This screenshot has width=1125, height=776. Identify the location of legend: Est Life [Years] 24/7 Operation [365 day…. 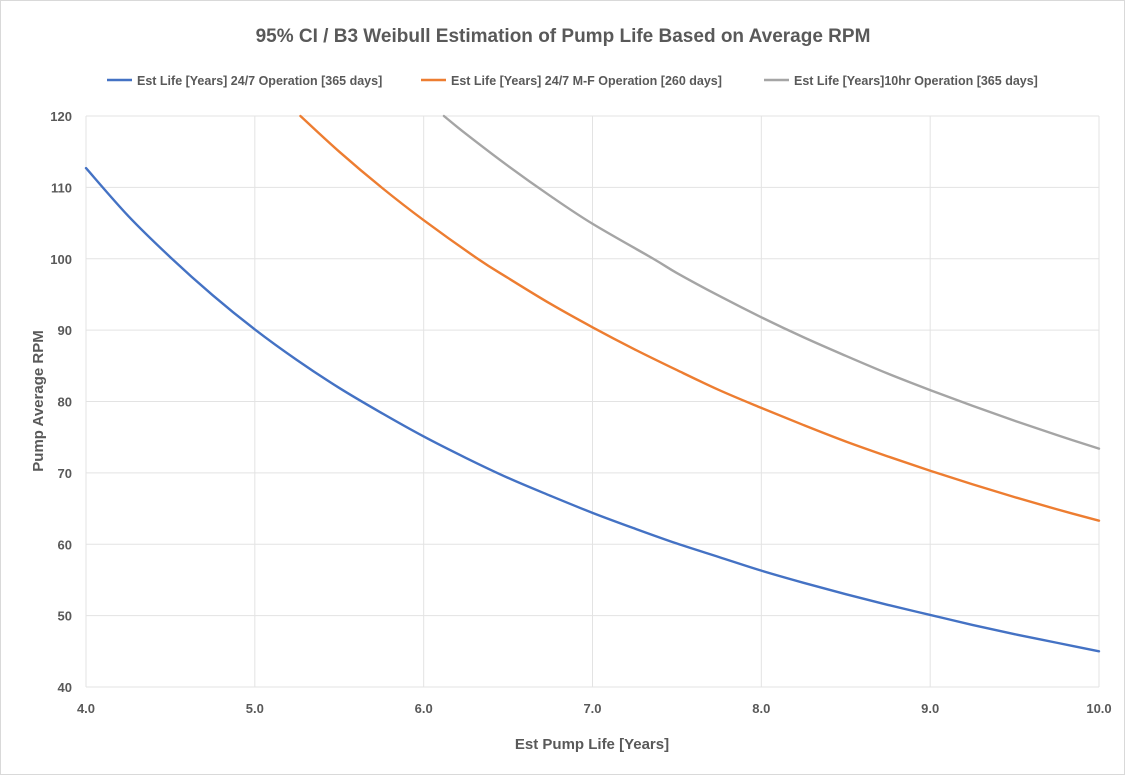
(572, 81).